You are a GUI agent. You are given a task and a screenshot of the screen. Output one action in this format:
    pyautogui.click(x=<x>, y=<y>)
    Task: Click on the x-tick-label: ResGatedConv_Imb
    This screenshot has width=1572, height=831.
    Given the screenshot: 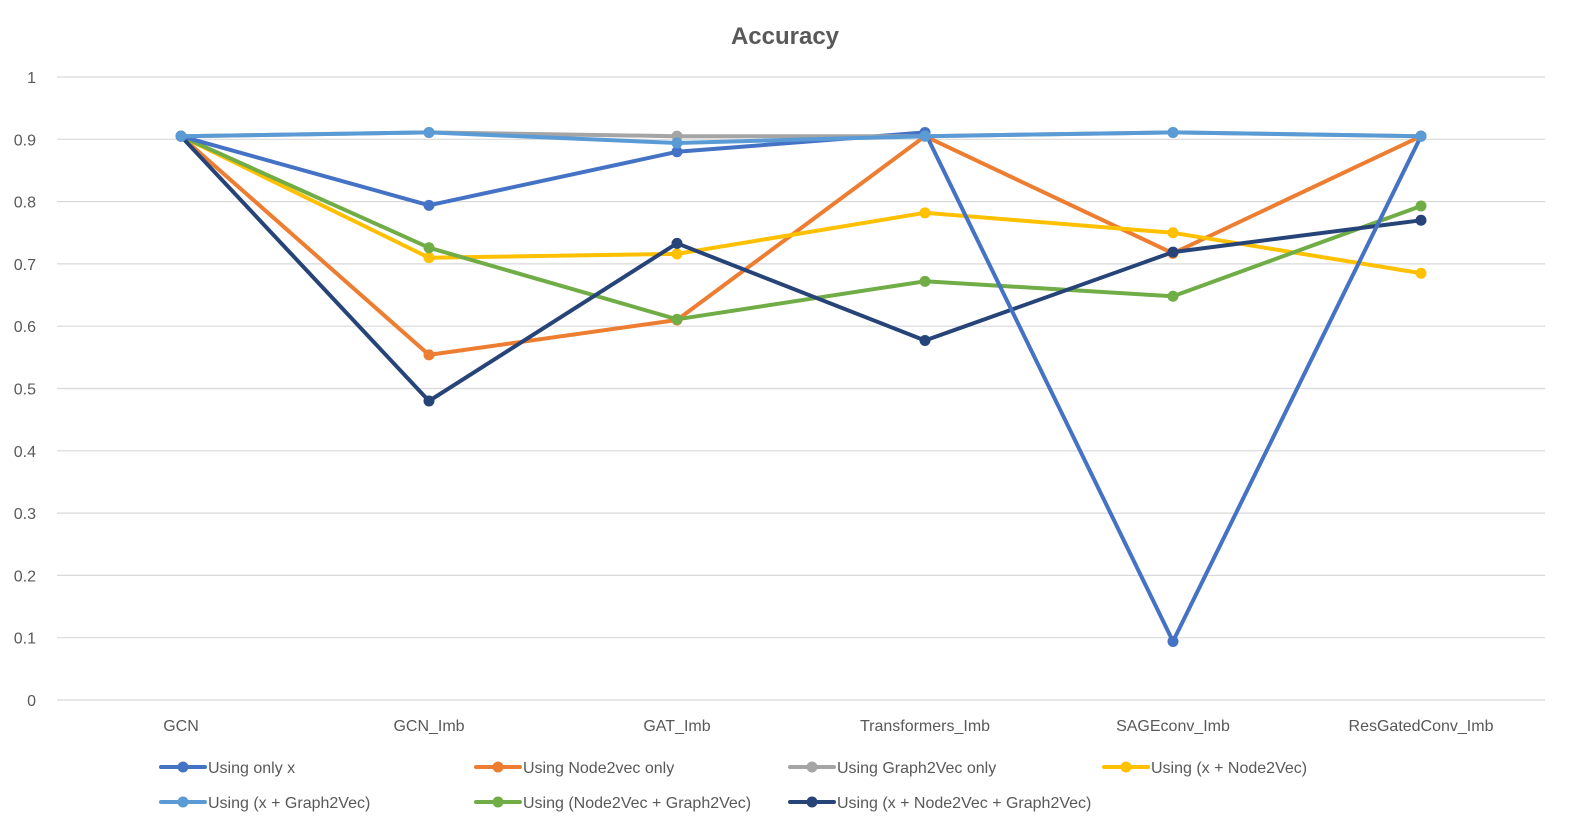 What is the action you would take?
    pyautogui.click(x=1421, y=726)
    